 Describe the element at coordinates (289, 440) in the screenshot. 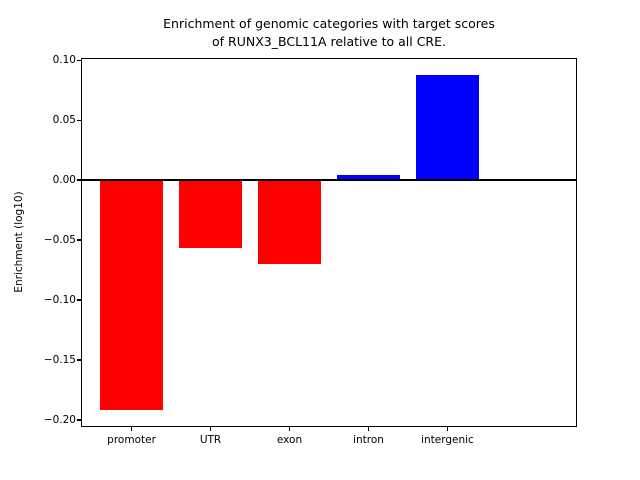

I see `x-tick-label-exon: exon` at that location.